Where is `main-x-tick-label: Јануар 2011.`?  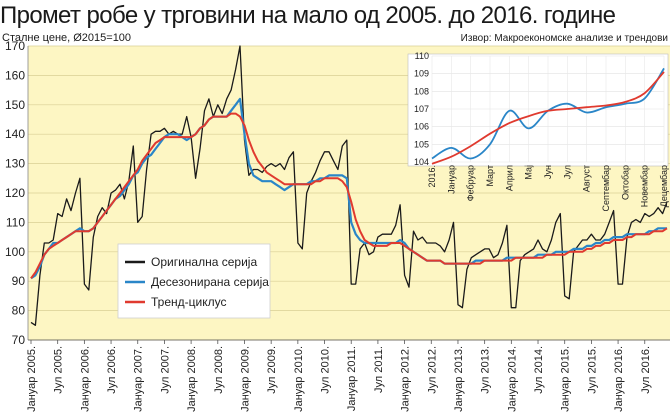 main-x-tick-label: Јануар 2011. is located at coordinates (352, 378).